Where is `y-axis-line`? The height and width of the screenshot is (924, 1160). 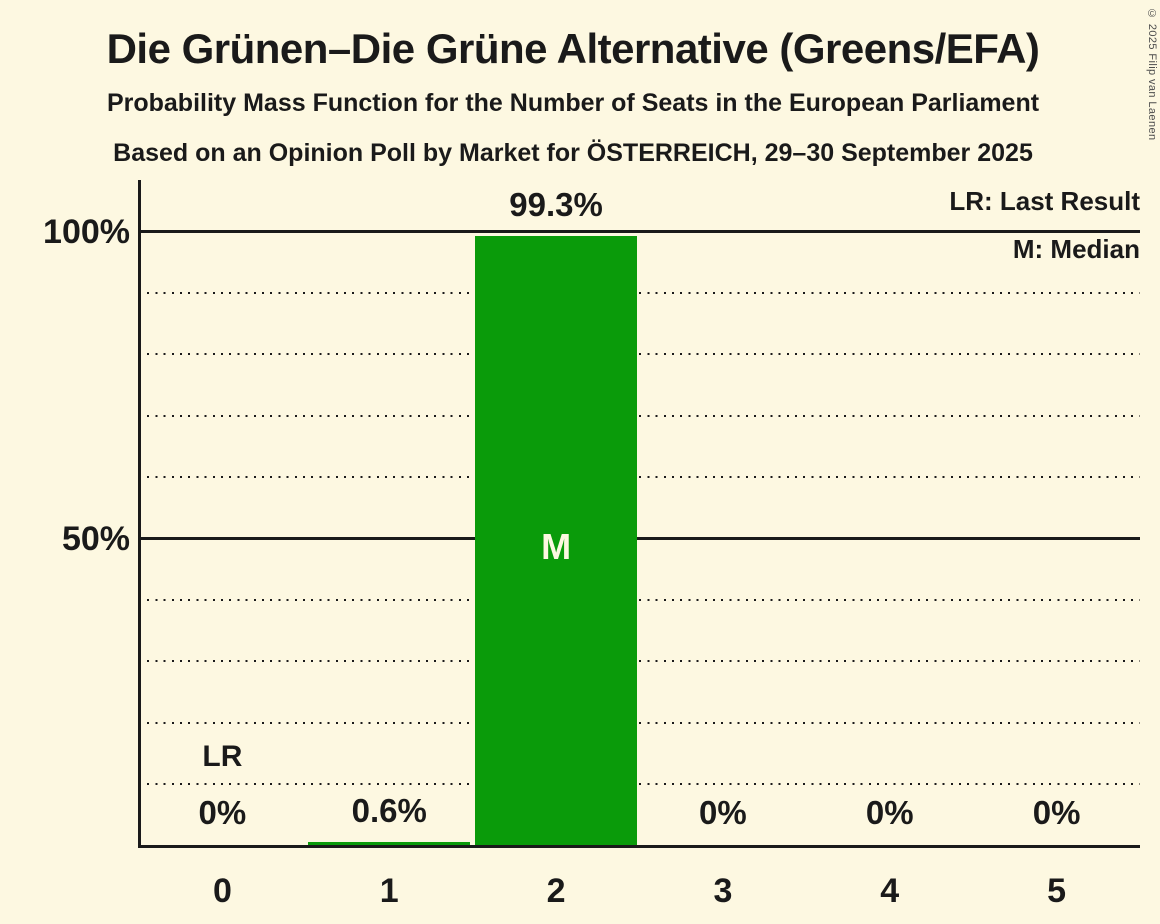
y-axis-line is located at coordinates (139, 514).